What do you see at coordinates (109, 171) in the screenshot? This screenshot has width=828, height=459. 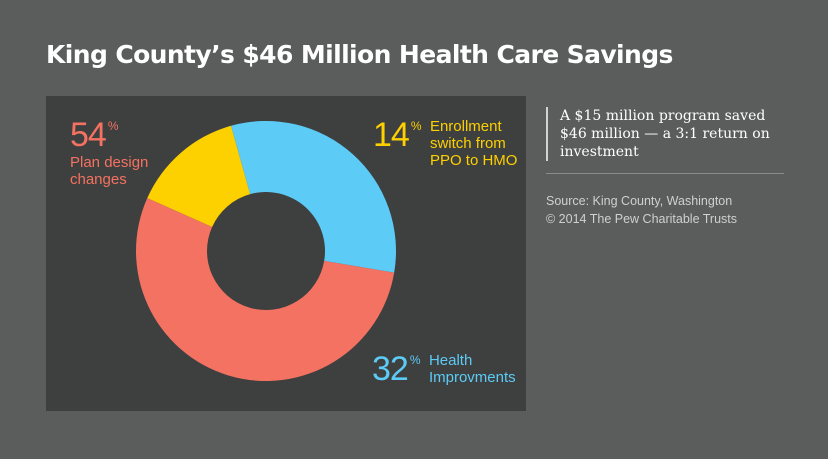 I see `slice-text-plan-design: Plan design changes` at bounding box center [109, 171].